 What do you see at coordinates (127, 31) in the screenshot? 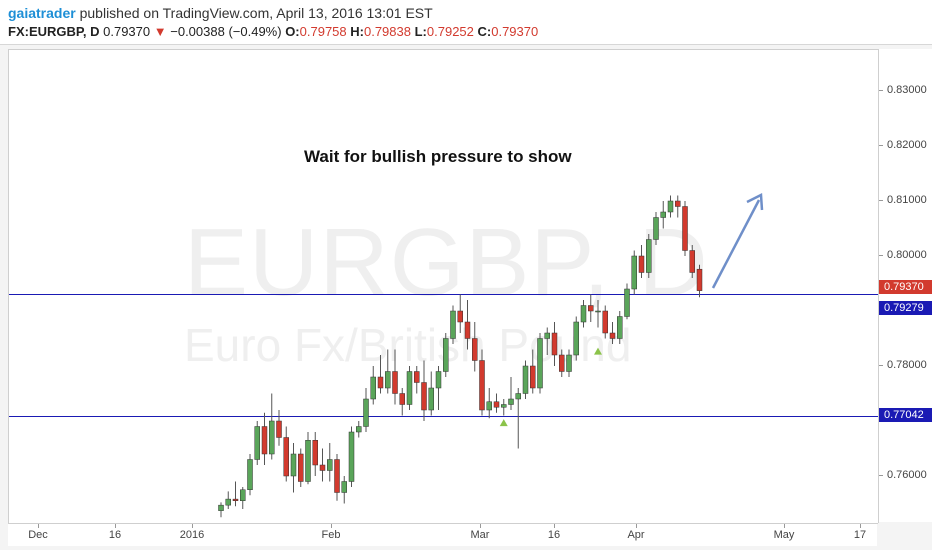
I see `last-price: 0.79370` at bounding box center [127, 31].